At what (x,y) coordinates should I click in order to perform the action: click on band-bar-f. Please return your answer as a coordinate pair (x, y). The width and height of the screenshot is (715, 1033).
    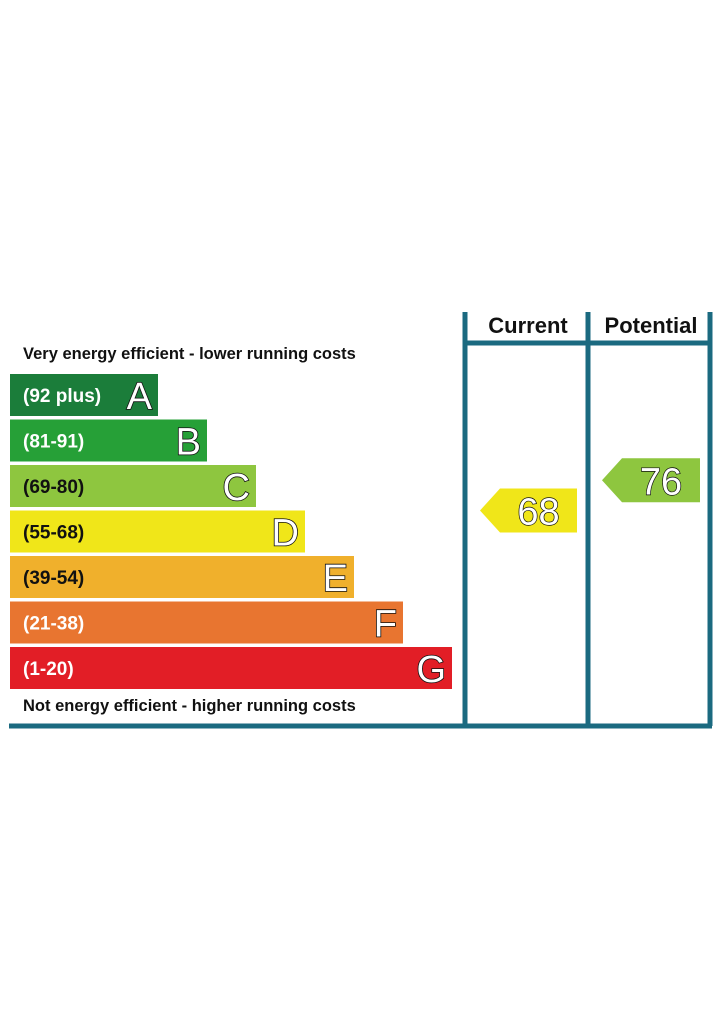
    Looking at the image, I should click on (206, 622).